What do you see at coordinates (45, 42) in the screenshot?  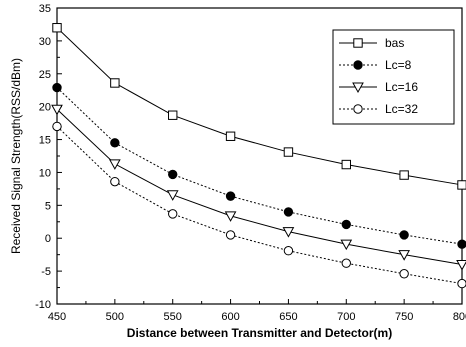 I see `y-tick-label: 30` at bounding box center [45, 42].